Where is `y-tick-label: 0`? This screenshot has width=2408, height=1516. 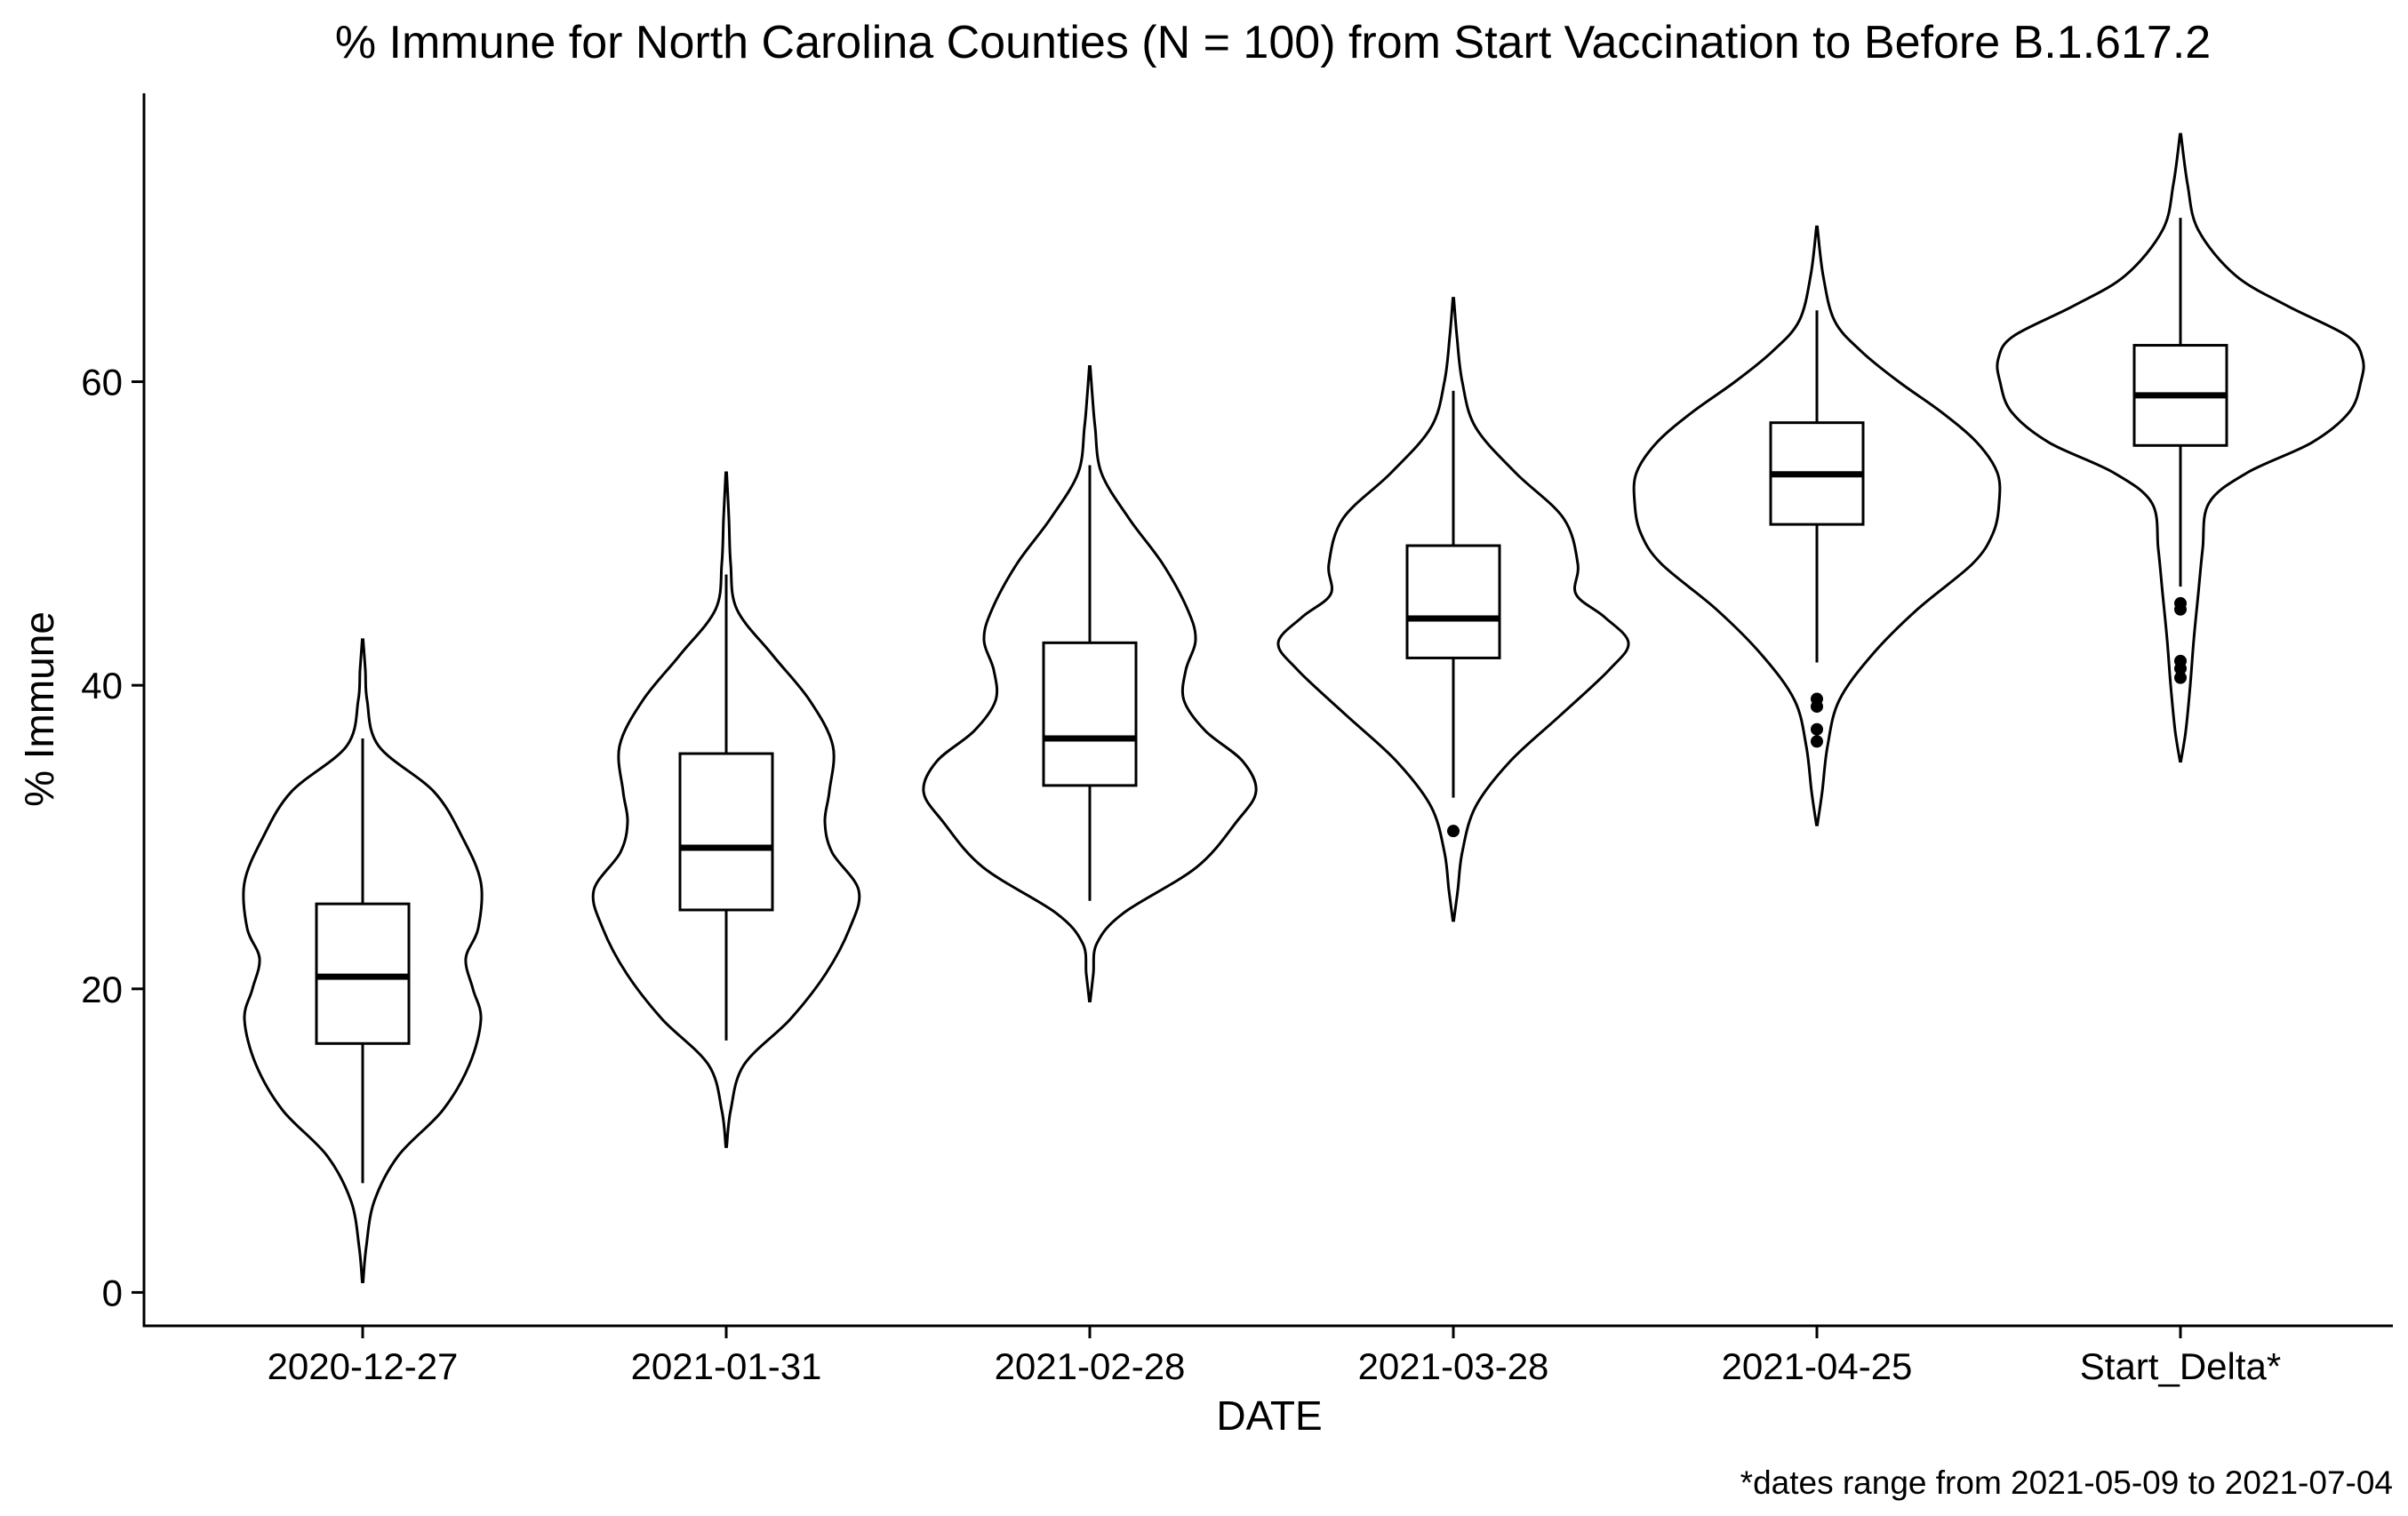 y-tick-label: 0 is located at coordinates (112, 1292).